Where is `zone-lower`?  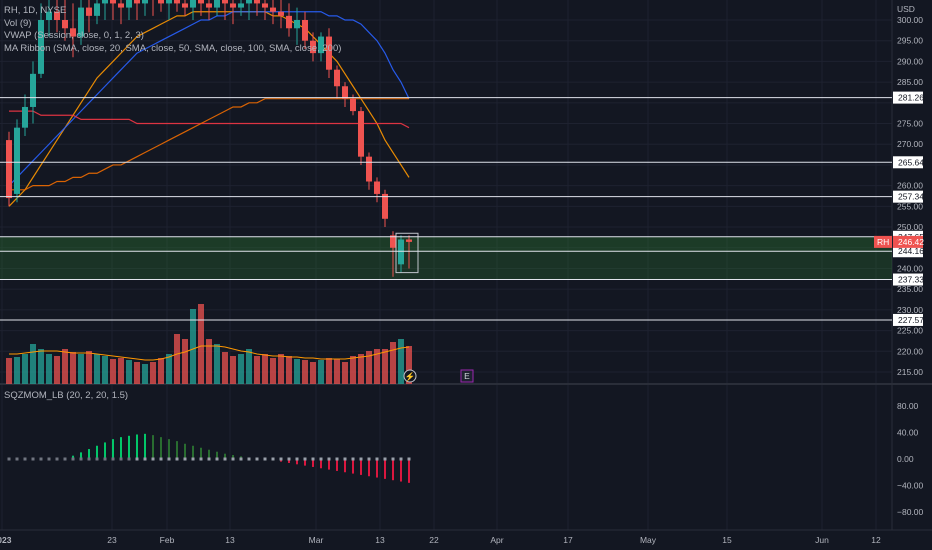
zone-lower is located at coordinates (446, 265).